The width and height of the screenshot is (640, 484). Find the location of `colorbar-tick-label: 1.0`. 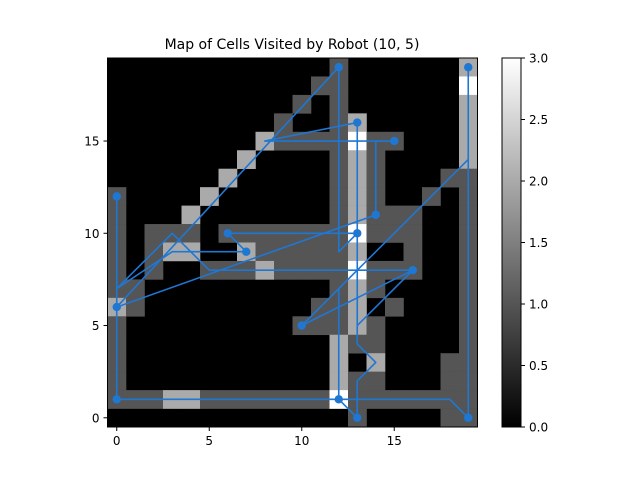

colorbar-tick-label: 1.0 is located at coordinates (538, 305).